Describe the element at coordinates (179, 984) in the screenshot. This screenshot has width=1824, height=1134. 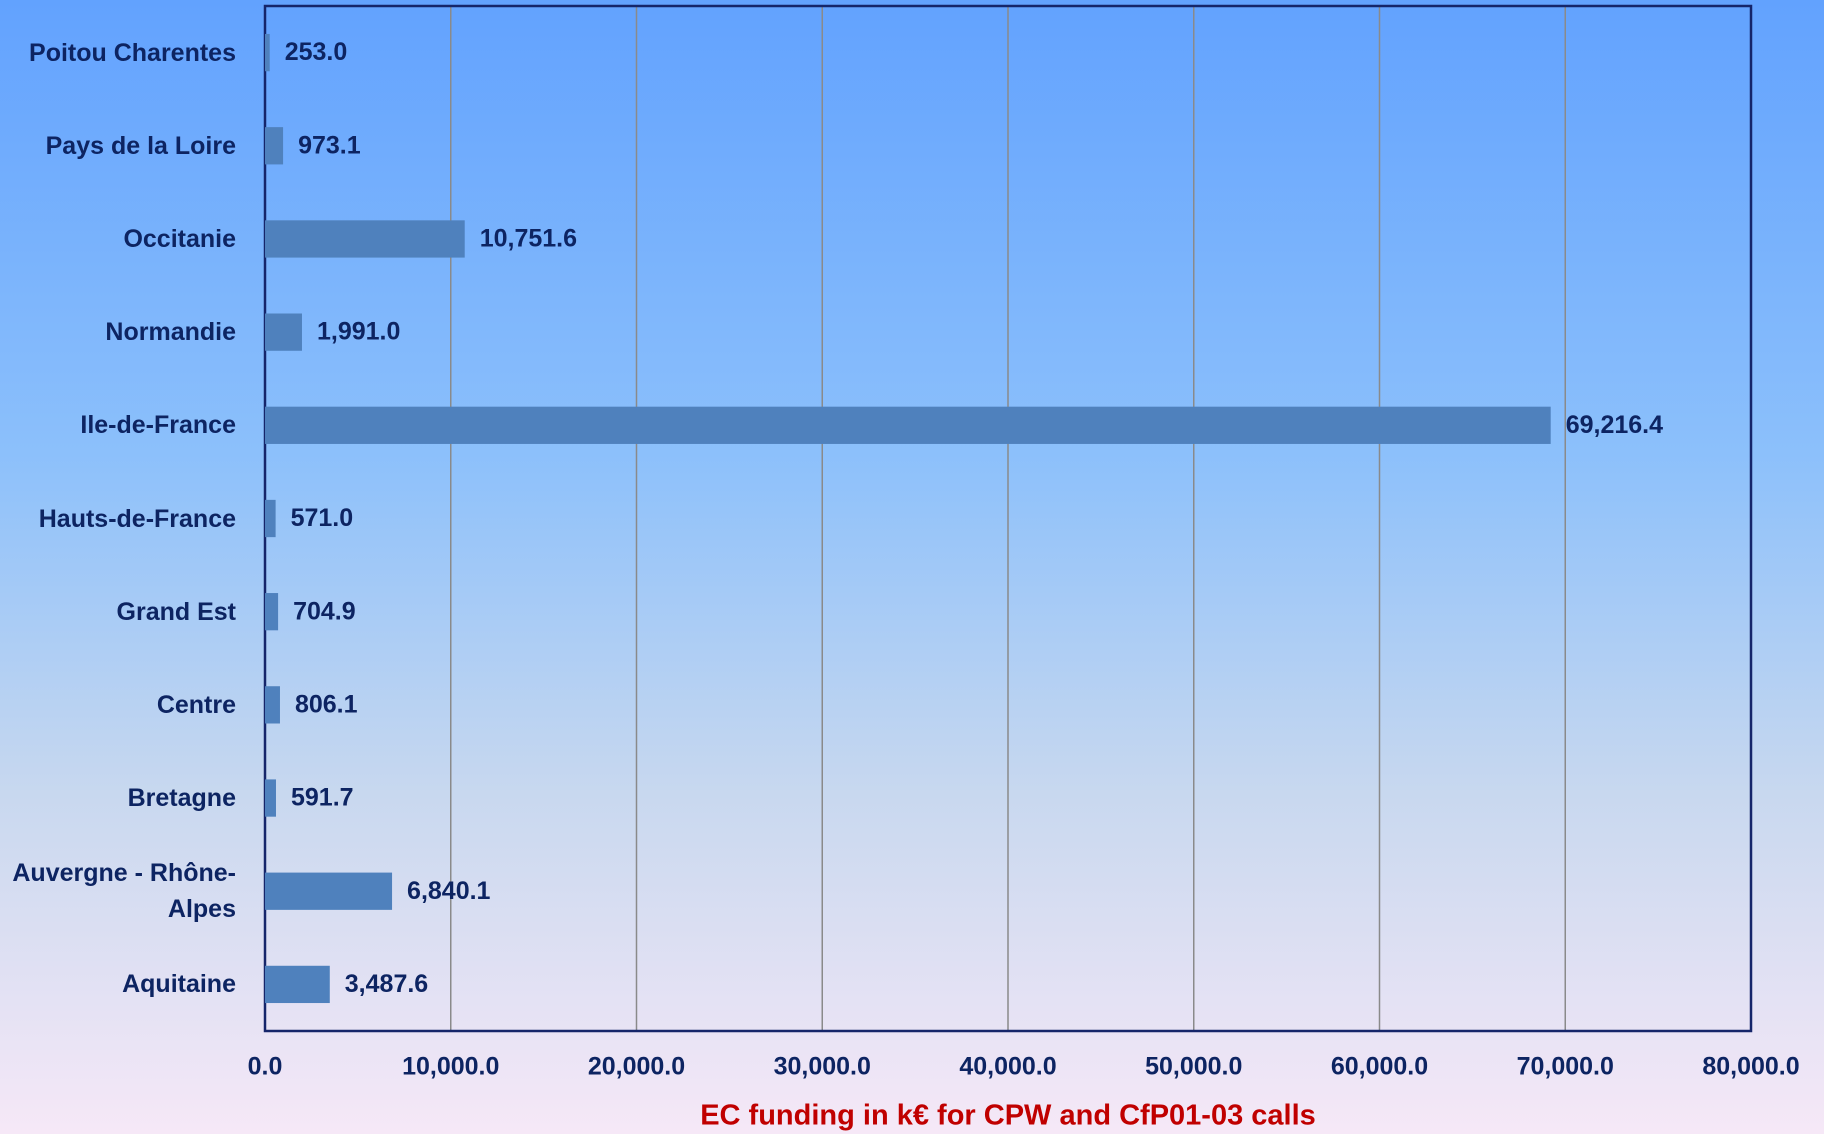
I see `y-tick-label: Aquitaine` at that location.